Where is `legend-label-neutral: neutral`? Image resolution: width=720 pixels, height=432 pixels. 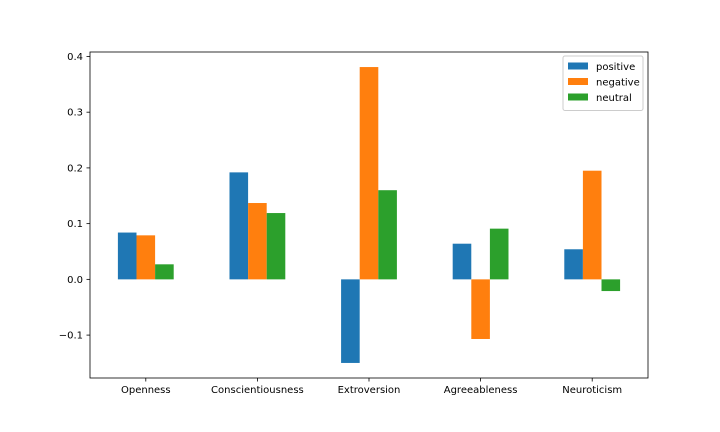
legend-label-neutral: neutral is located at coordinates (614, 98).